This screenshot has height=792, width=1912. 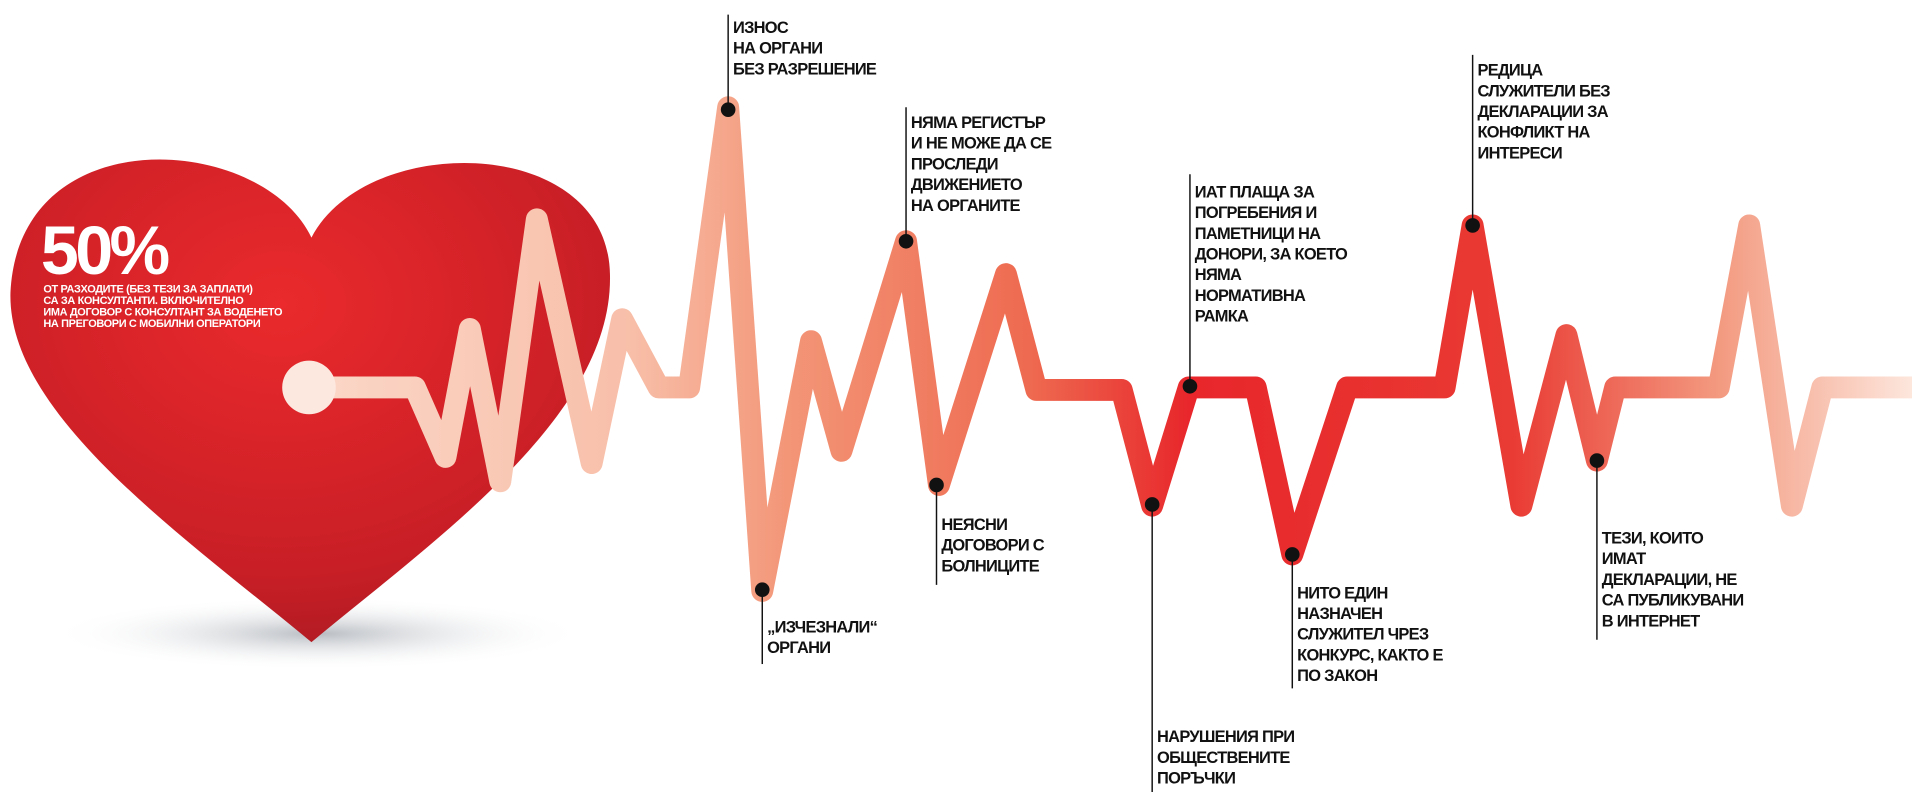 What do you see at coordinates (1258, 234) in the screenshot?
I see `annotation-text: ПАМЕТНИЦИ НА` at bounding box center [1258, 234].